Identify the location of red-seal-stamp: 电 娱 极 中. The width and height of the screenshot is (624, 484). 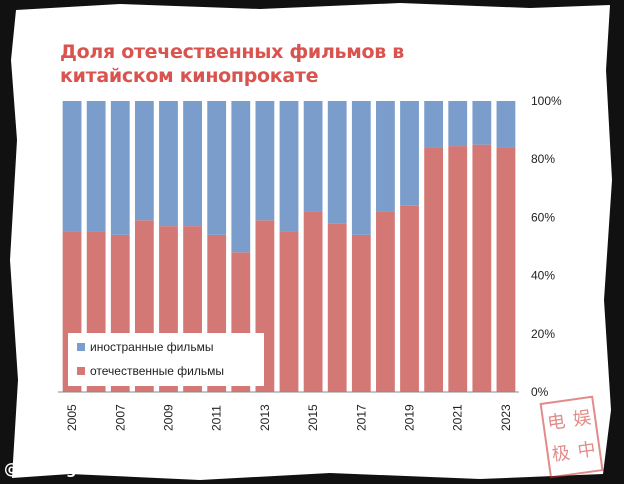
(571, 437).